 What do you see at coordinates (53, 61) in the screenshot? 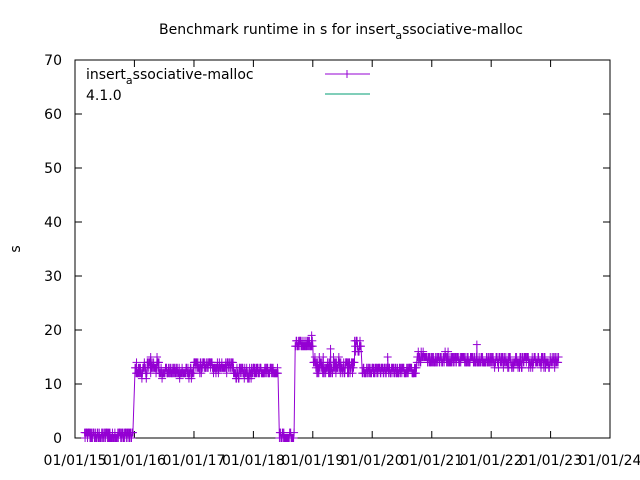
I see `y-tick-label: 70` at bounding box center [53, 61].